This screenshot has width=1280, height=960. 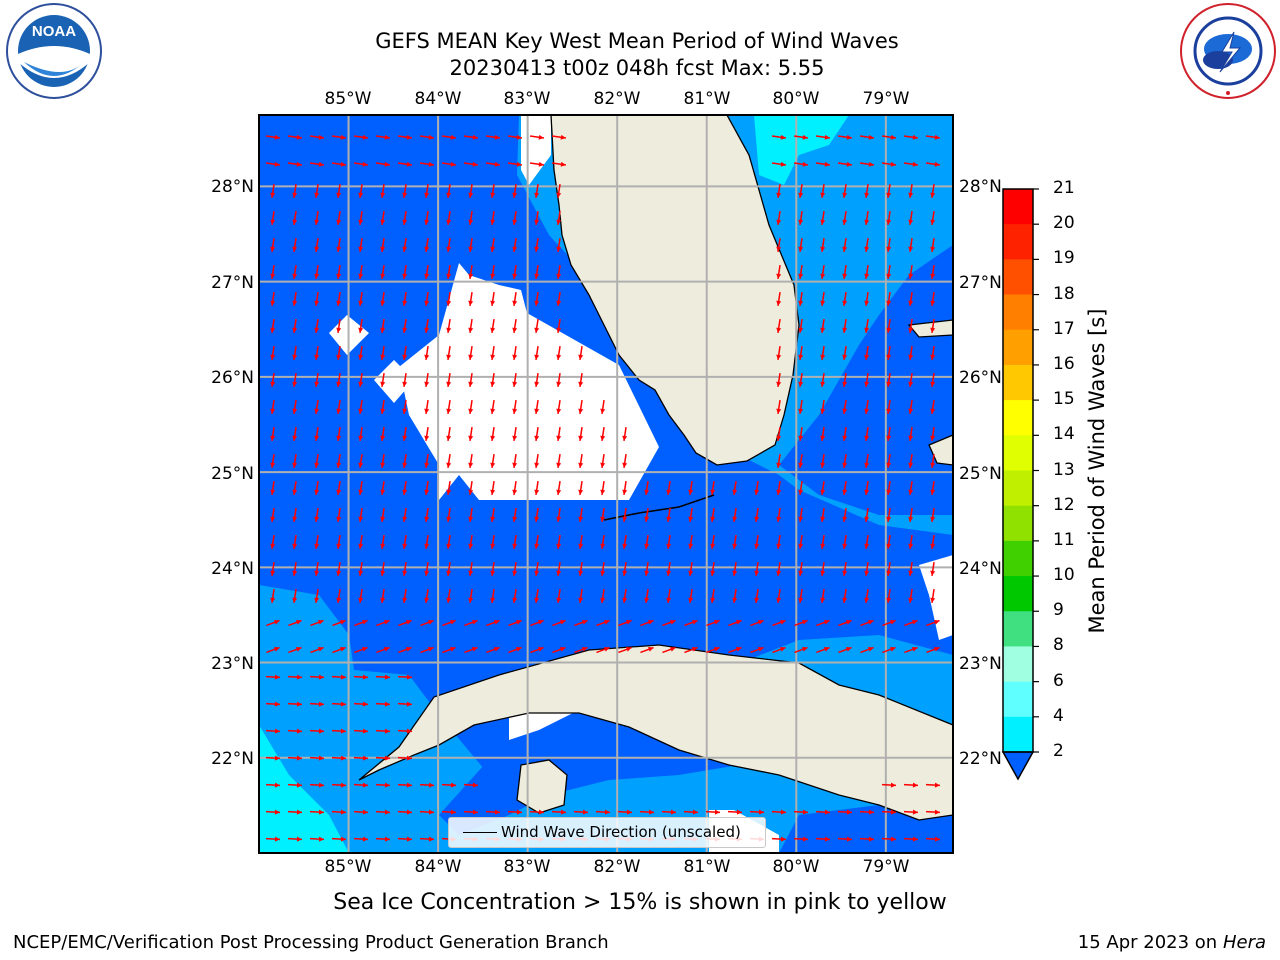 I want to click on lat-label-right: 23°N, so click(x=980, y=664).